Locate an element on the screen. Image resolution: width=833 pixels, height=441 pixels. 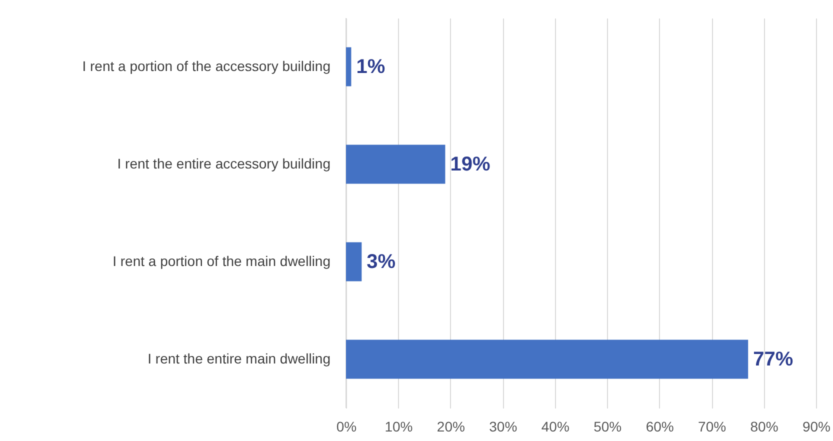
data-label: 3% is located at coordinates (381, 261).